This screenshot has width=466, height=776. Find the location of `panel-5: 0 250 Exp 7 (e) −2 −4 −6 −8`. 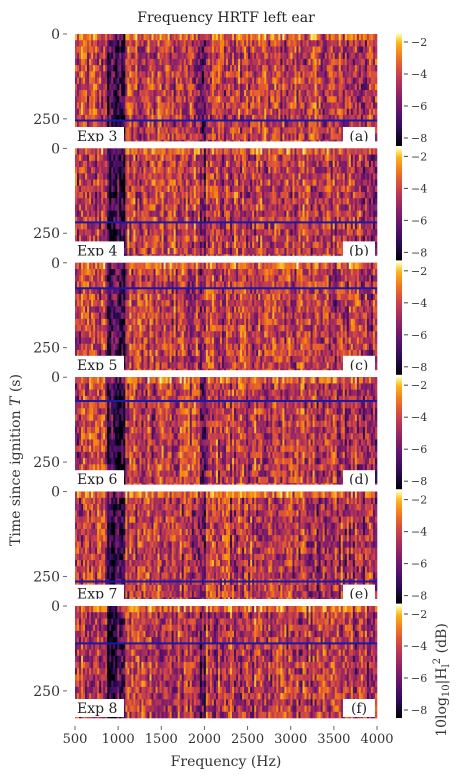

panel-5: 0 250 Exp 7 (e) −2 −4 −6 −8 is located at coordinates (230, 547).